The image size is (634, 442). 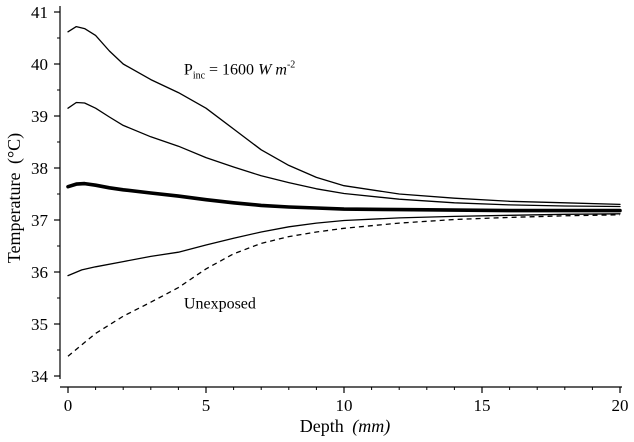 What do you see at coordinates (39, 12) in the screenshot?
I see `y-tick-label: 41` at bounding box center [39, 12].